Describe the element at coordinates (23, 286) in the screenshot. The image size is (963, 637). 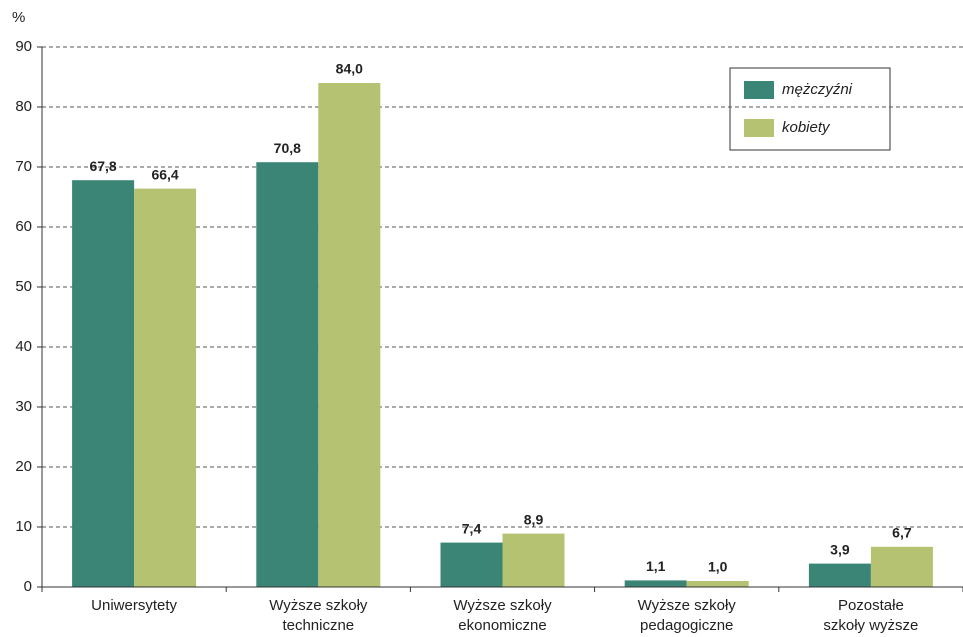
I see `y-tick-label: 50` at that location.